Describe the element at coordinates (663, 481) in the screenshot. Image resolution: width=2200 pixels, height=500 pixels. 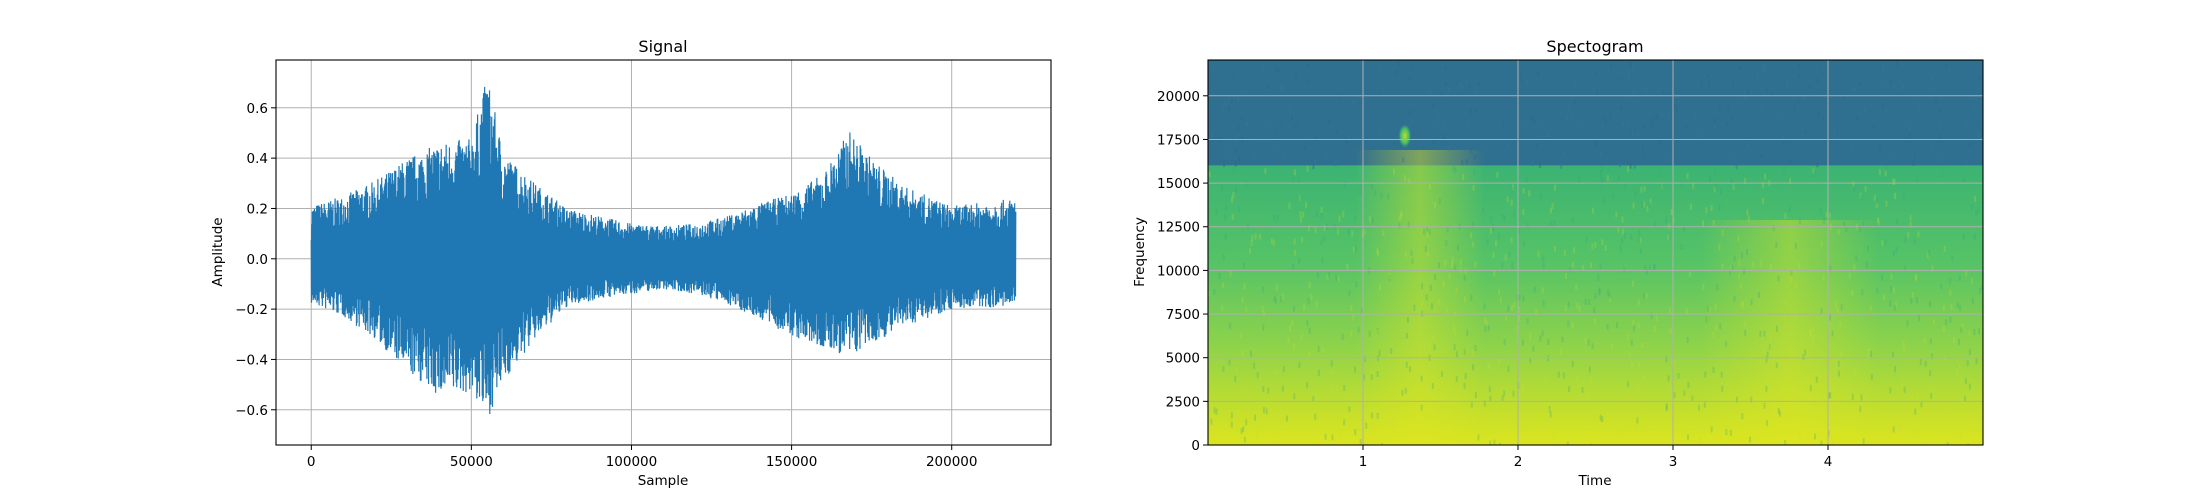
I see `signal-x-label: Sample` at that location.